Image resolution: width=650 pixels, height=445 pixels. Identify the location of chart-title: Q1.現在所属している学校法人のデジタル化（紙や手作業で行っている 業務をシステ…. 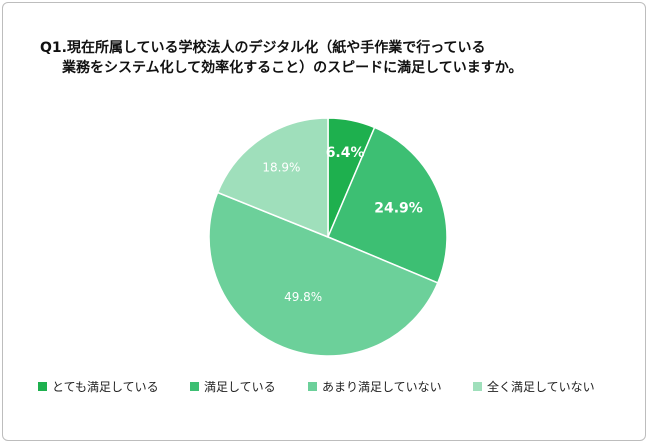
(330, 58).